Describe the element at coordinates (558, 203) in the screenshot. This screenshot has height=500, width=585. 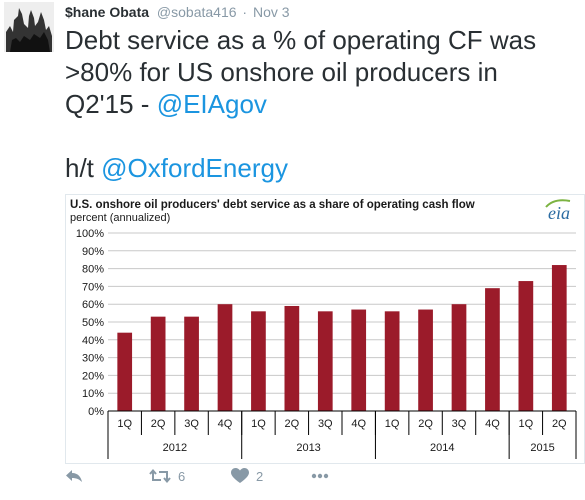
I see `eia-logo-swoosh-icon` at that location.